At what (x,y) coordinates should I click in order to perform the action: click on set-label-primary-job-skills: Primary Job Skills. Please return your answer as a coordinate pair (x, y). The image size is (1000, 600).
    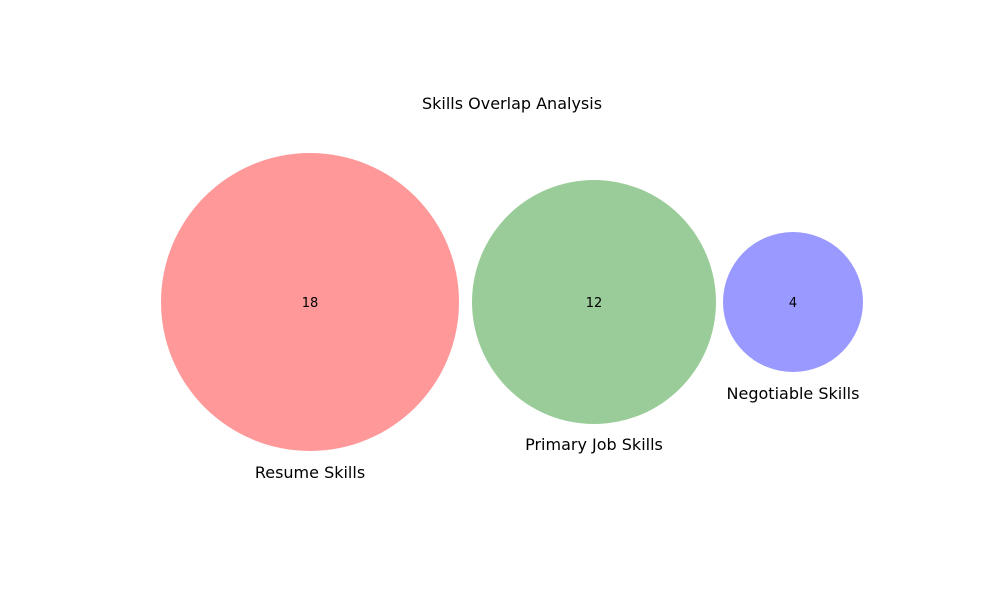
    Looking at the image, I should click on (594, 444).